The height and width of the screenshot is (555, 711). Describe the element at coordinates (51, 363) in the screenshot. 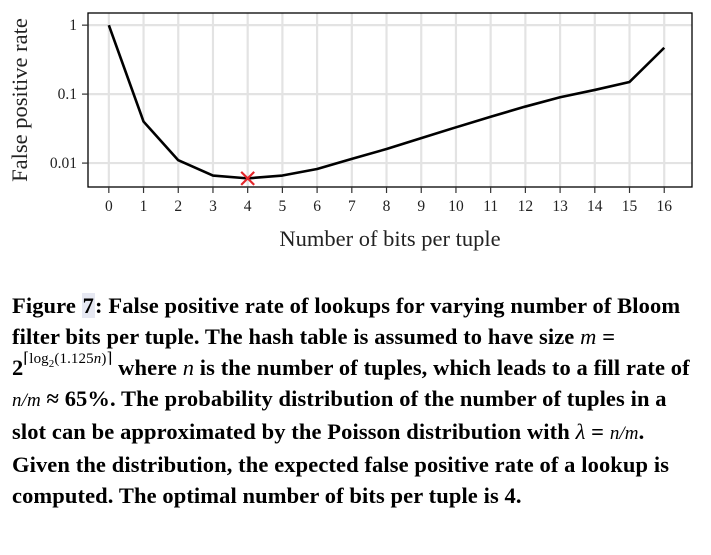

I see `exp-log-base: 2` at that location.